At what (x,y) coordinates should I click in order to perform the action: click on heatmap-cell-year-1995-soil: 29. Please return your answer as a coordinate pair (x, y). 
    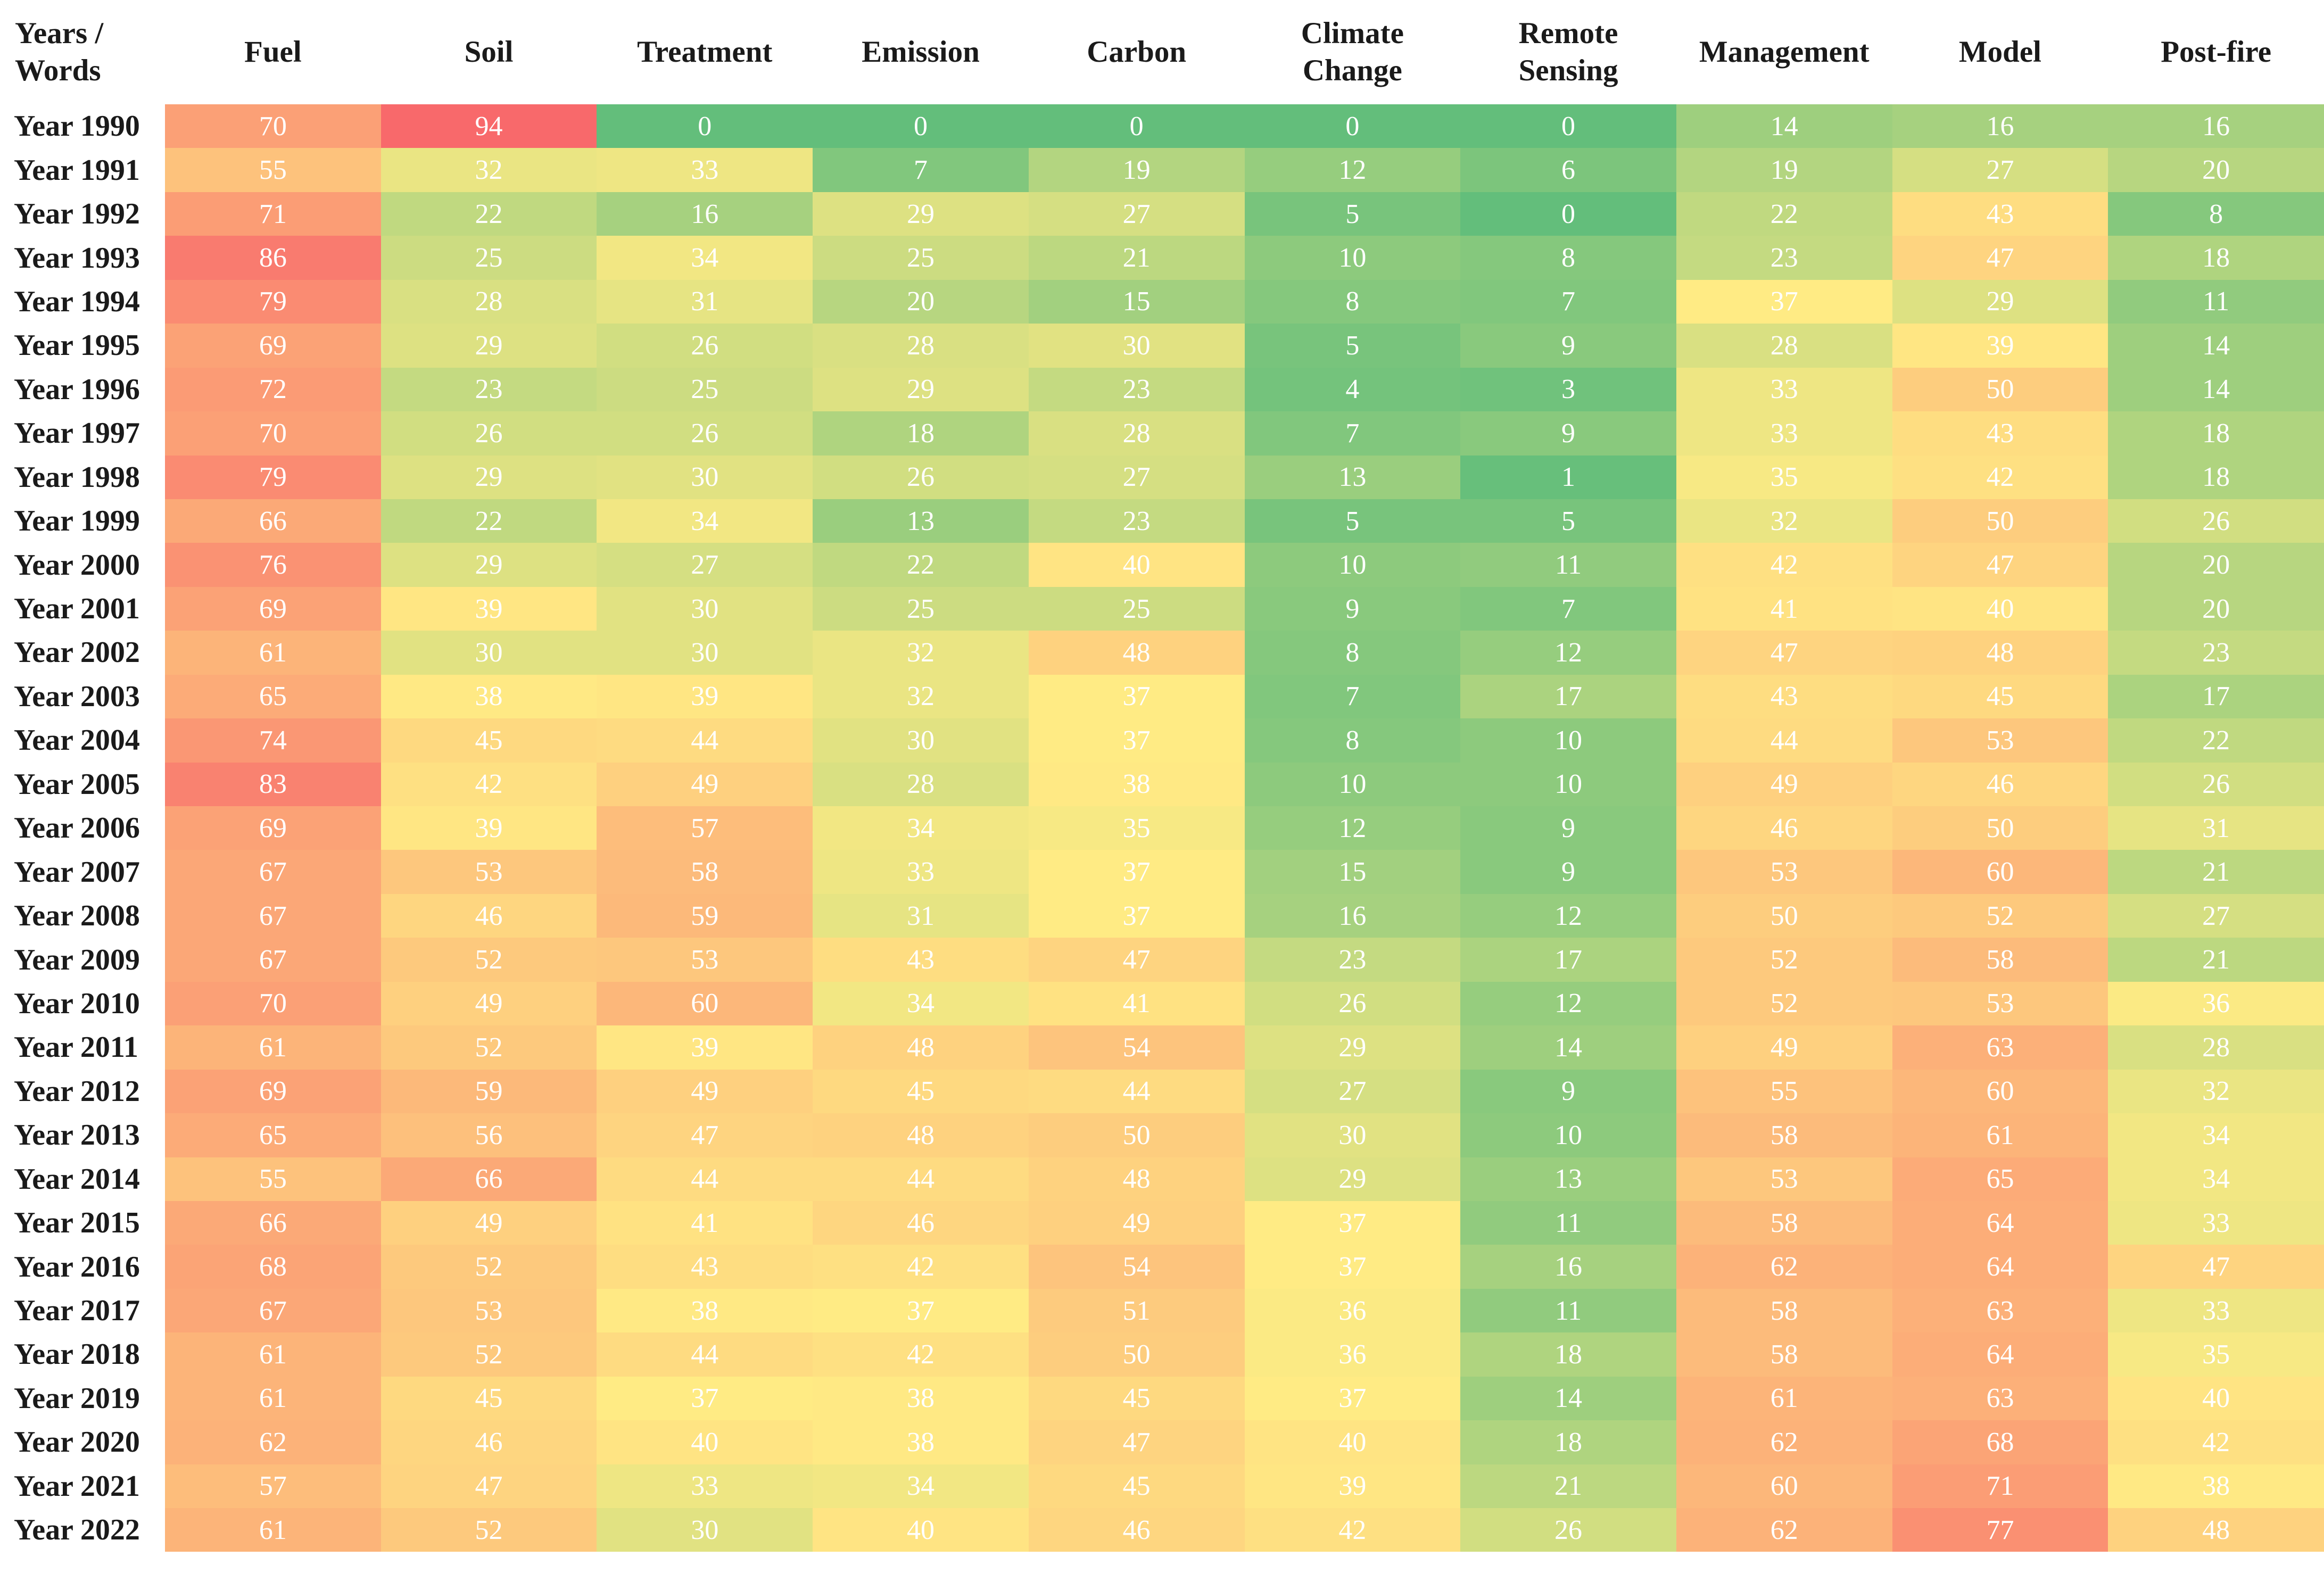
    Looking at the image, I should click on (489, 346).